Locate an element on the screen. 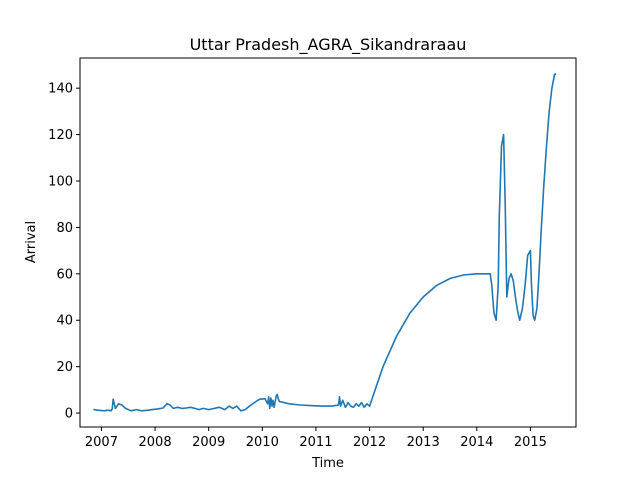 This screenshot has width=640, height=480. x-tick-label: 2009 is located at coordinates (208, 442).